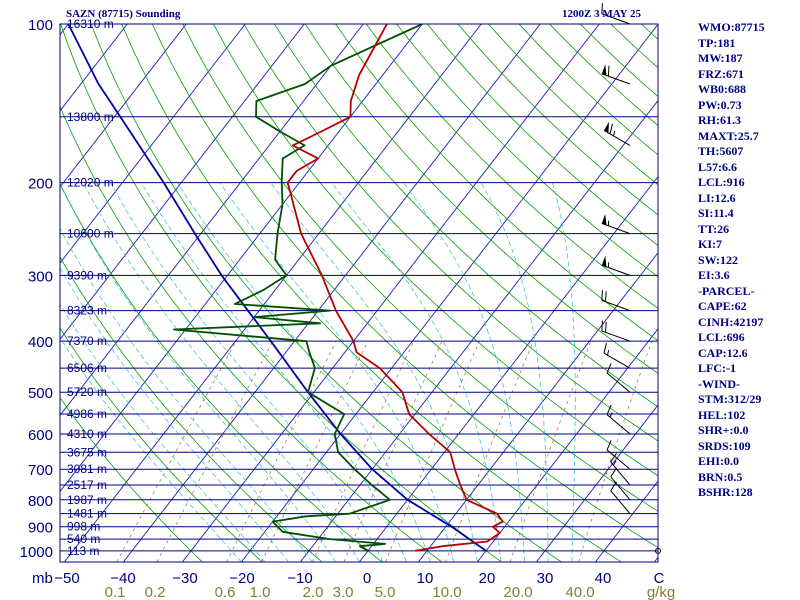 The height and width of the screenshot is (600, 800). What do you see at coordinates (87, 392) in the screenshot?
I see `height-label: 5720 m` at bounding box center [87, 392].